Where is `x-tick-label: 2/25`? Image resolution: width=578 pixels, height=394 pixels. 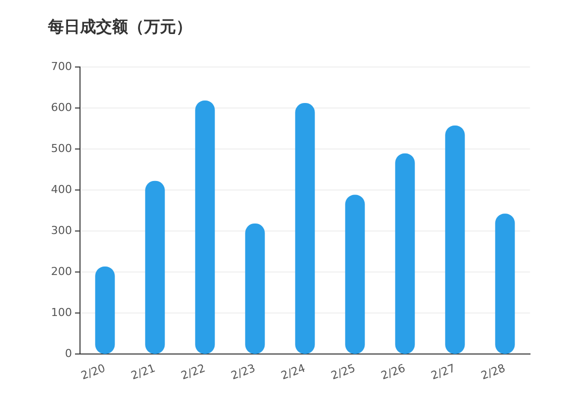
x-tick-label: 2/25 is located at coordinates (343, 372).